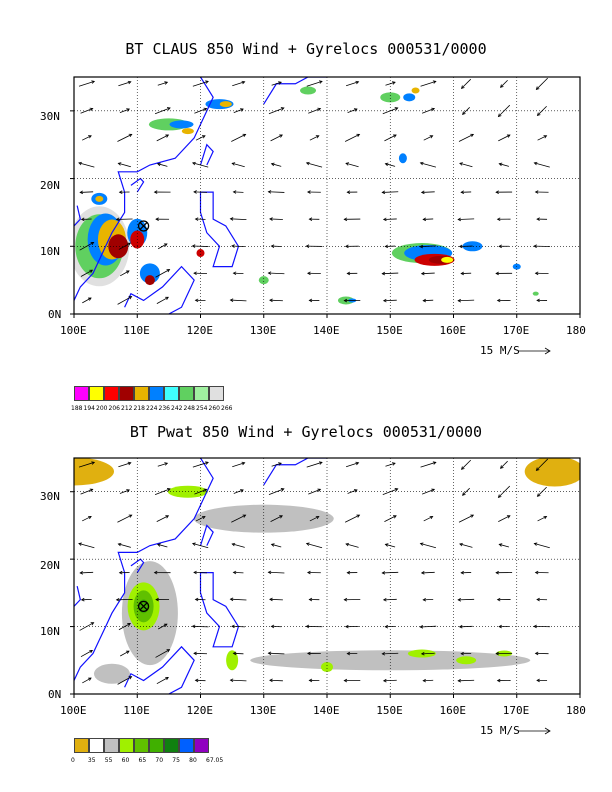  What do you see at coordinates (206, 154) in the screenshot?
I see `coastline` at bounding box center [206, 154].